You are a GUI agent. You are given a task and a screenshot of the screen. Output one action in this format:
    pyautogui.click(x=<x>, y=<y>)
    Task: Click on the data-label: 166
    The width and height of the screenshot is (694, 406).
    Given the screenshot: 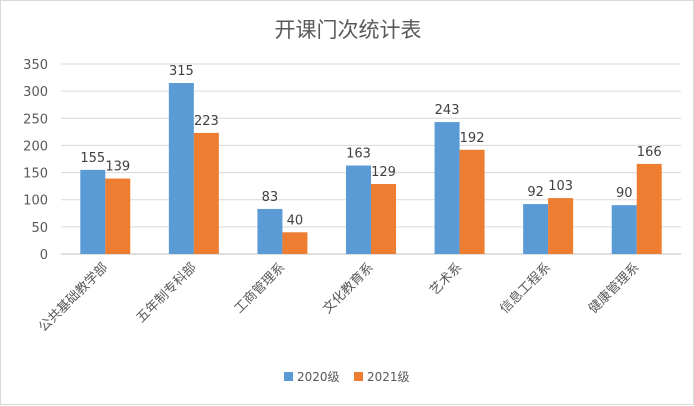 What is the action you would take?
    pyautogui.click(x=649, y=152)
    